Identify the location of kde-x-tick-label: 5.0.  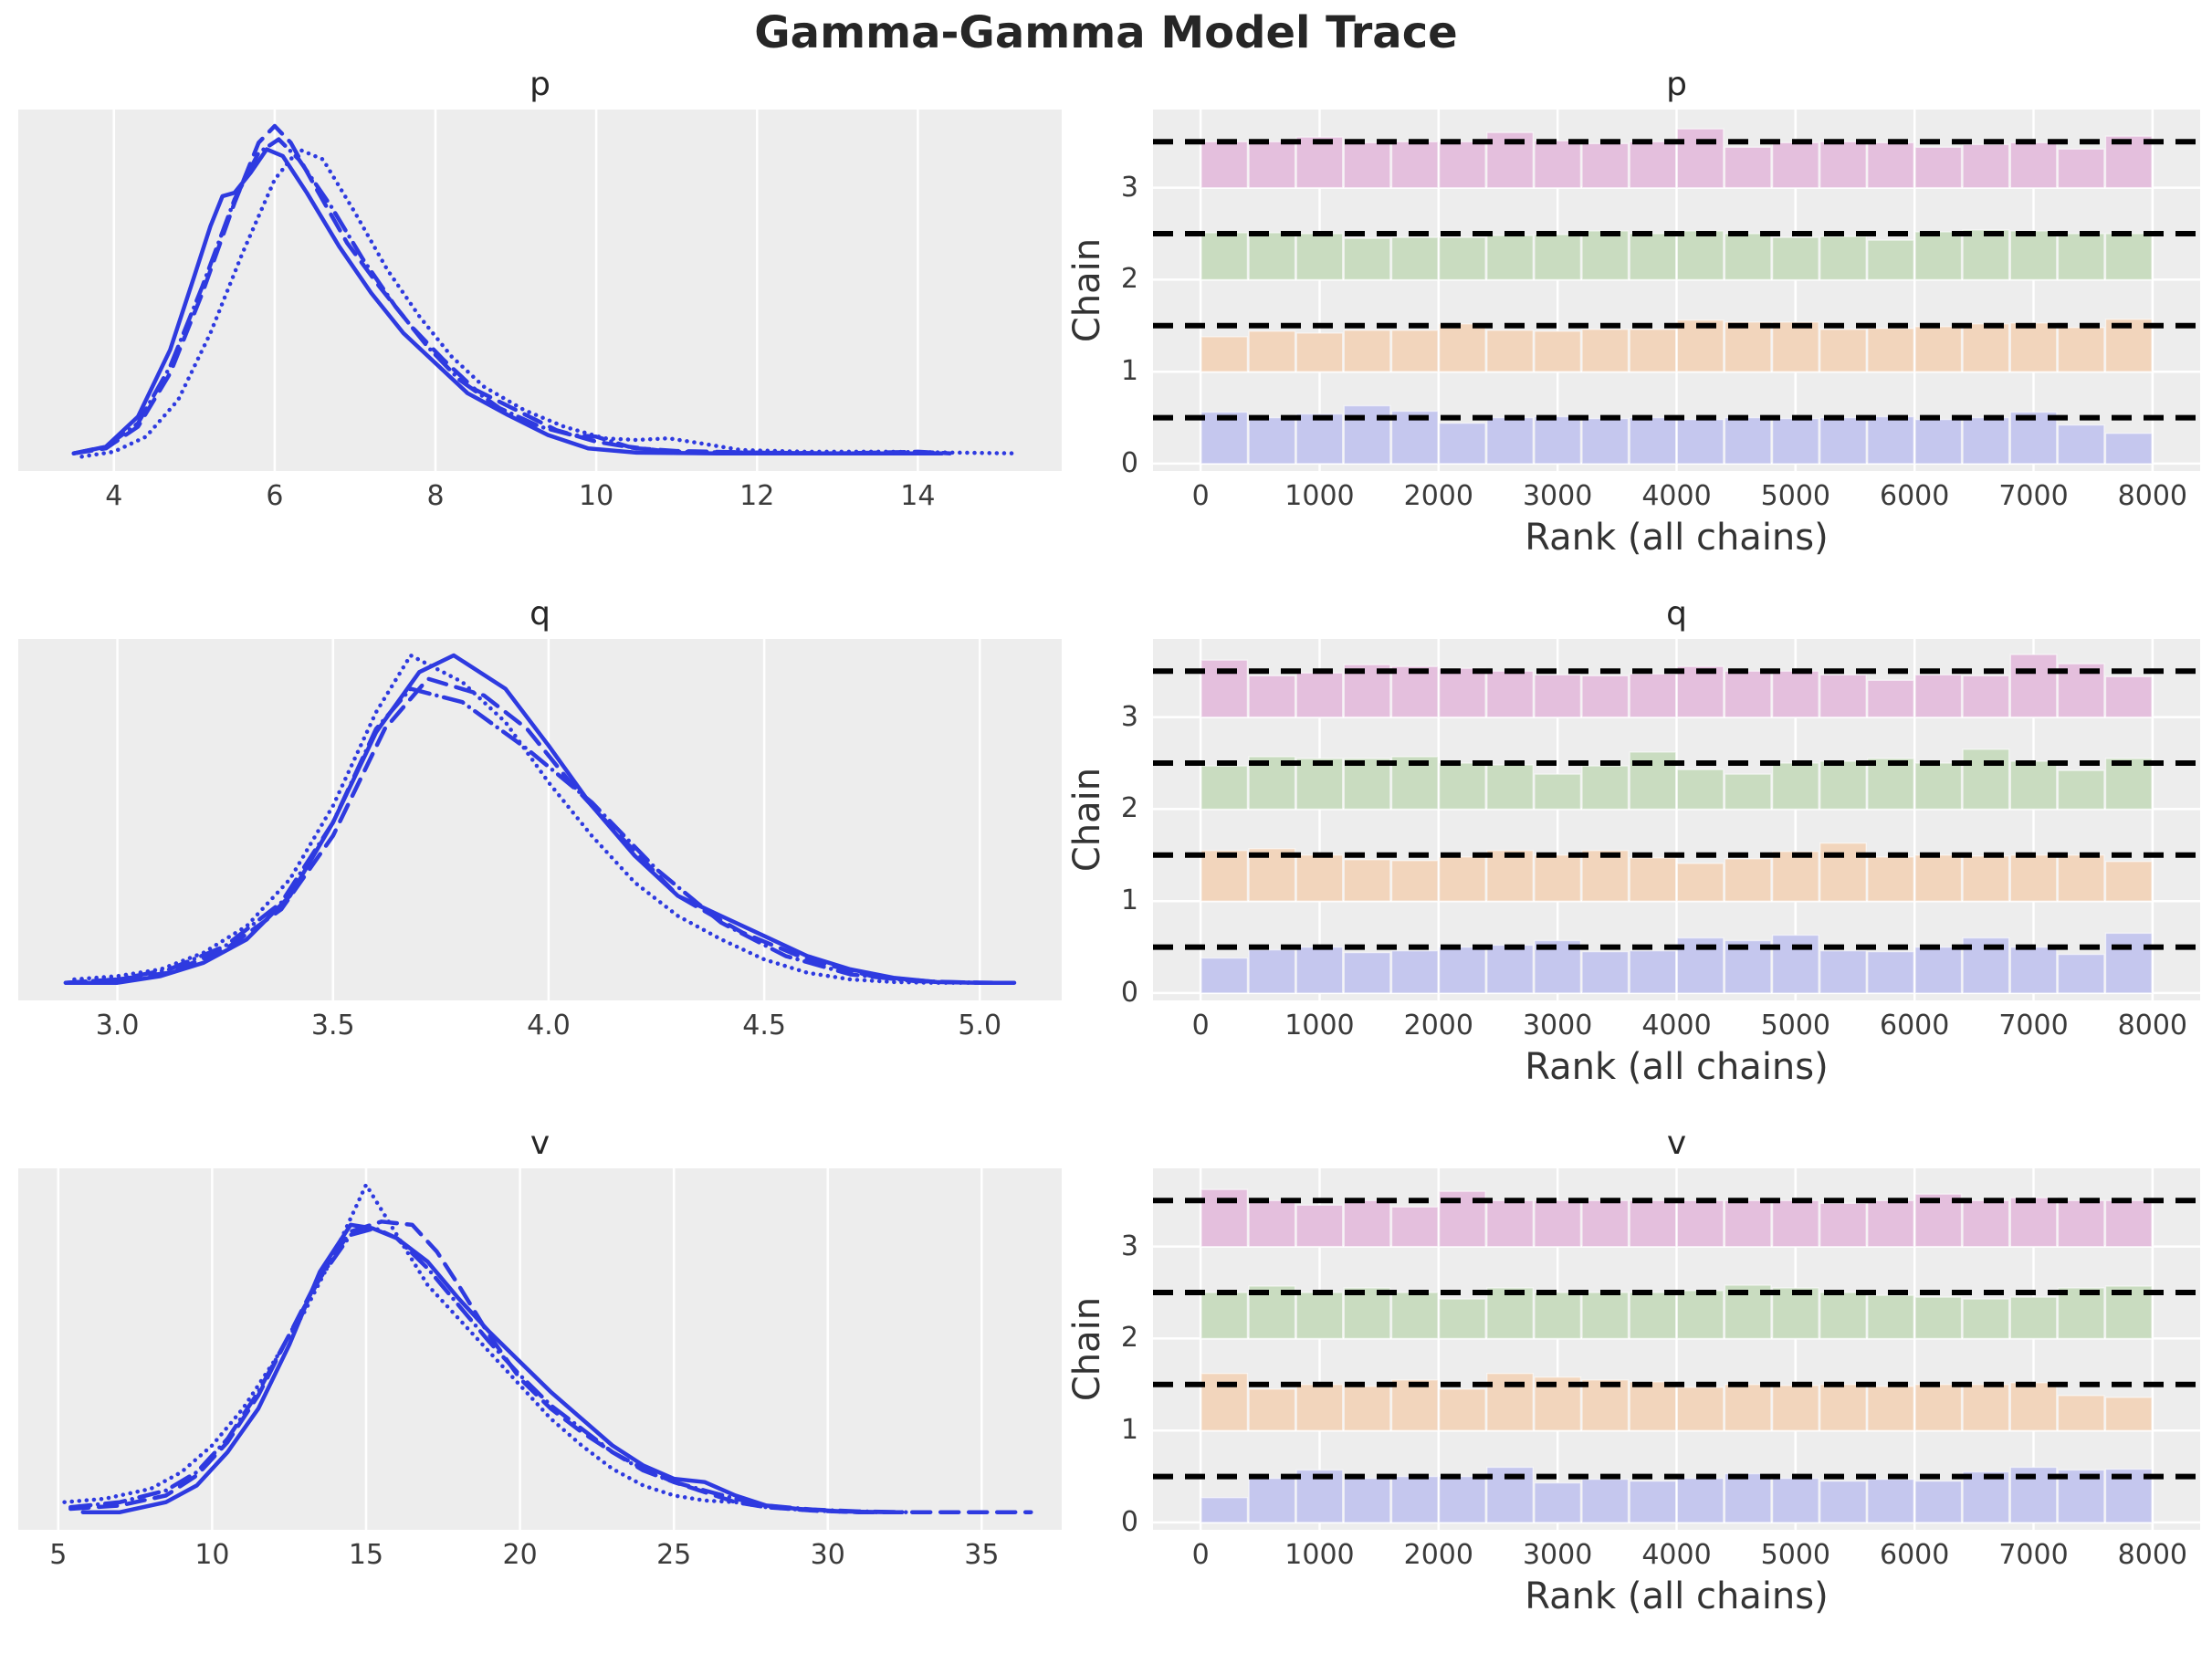
(980, 1025).